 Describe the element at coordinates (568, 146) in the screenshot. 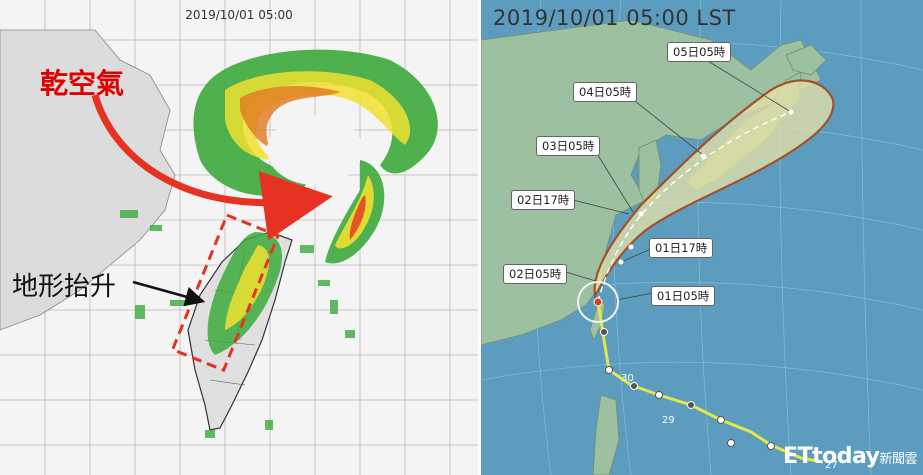

I see `forecast-label-03d05h: 03日05時` at that location.